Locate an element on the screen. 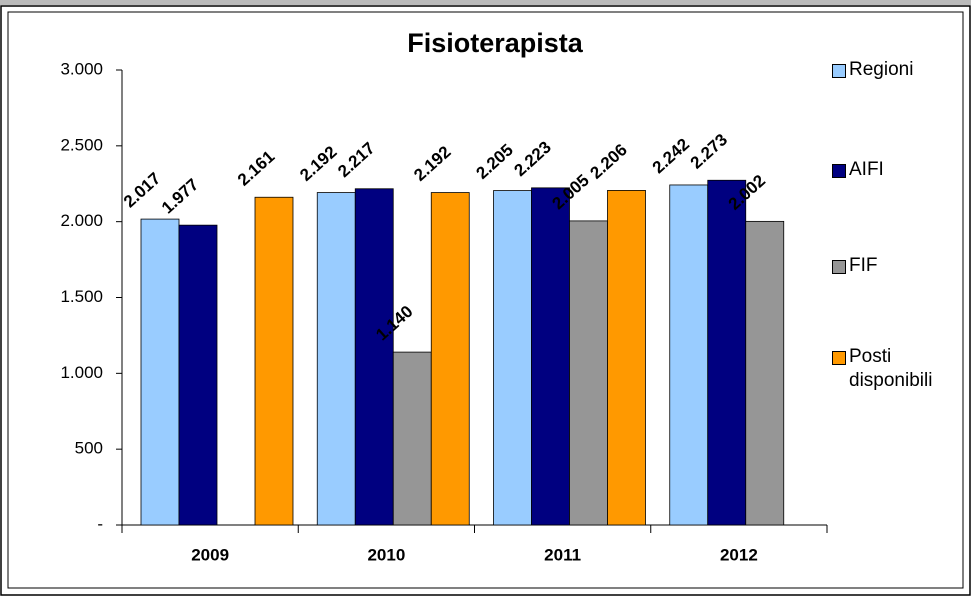 This screenshot has height=596, width=971. x-tick-label: 2009 is located at coordinates (210, 554).